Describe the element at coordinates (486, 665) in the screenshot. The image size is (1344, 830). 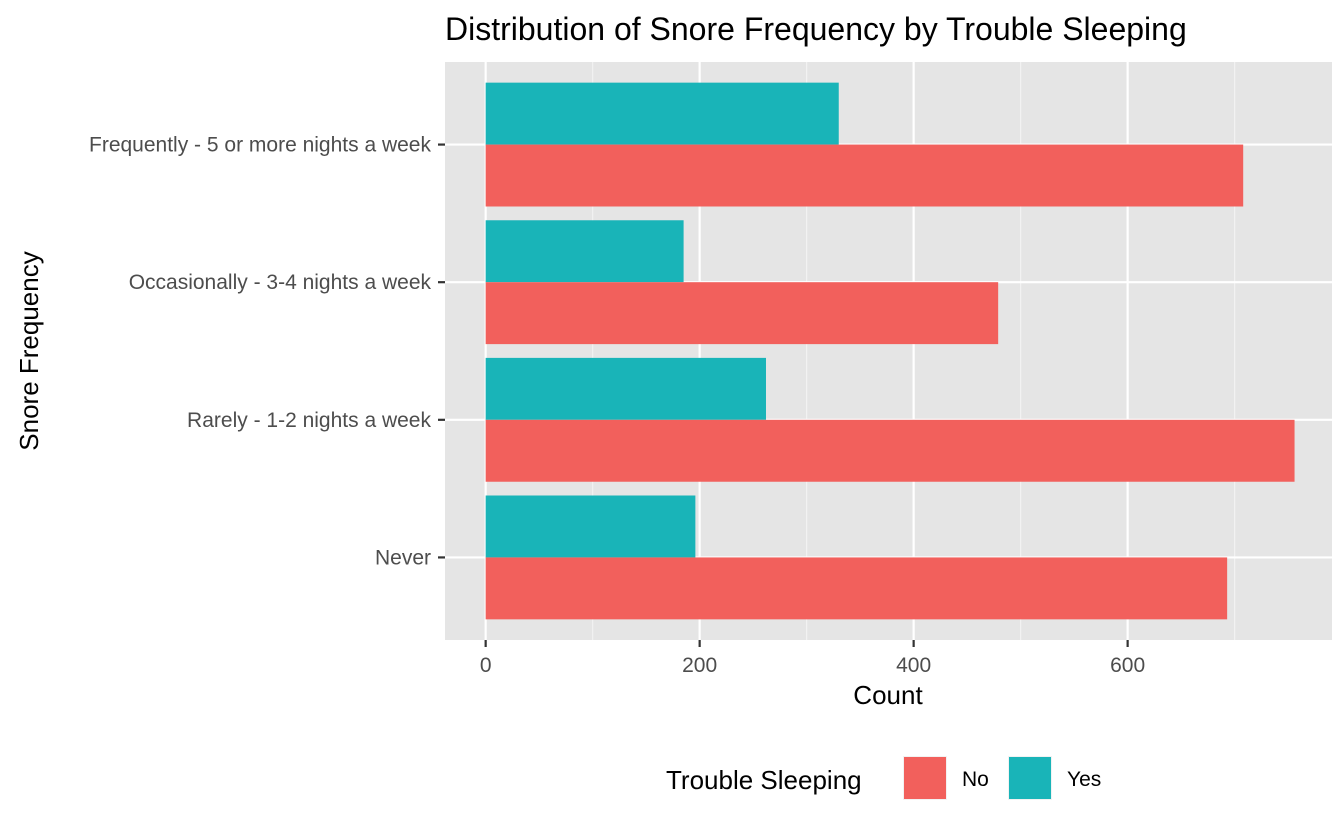
I see `x-tick-label: 0` at that location.